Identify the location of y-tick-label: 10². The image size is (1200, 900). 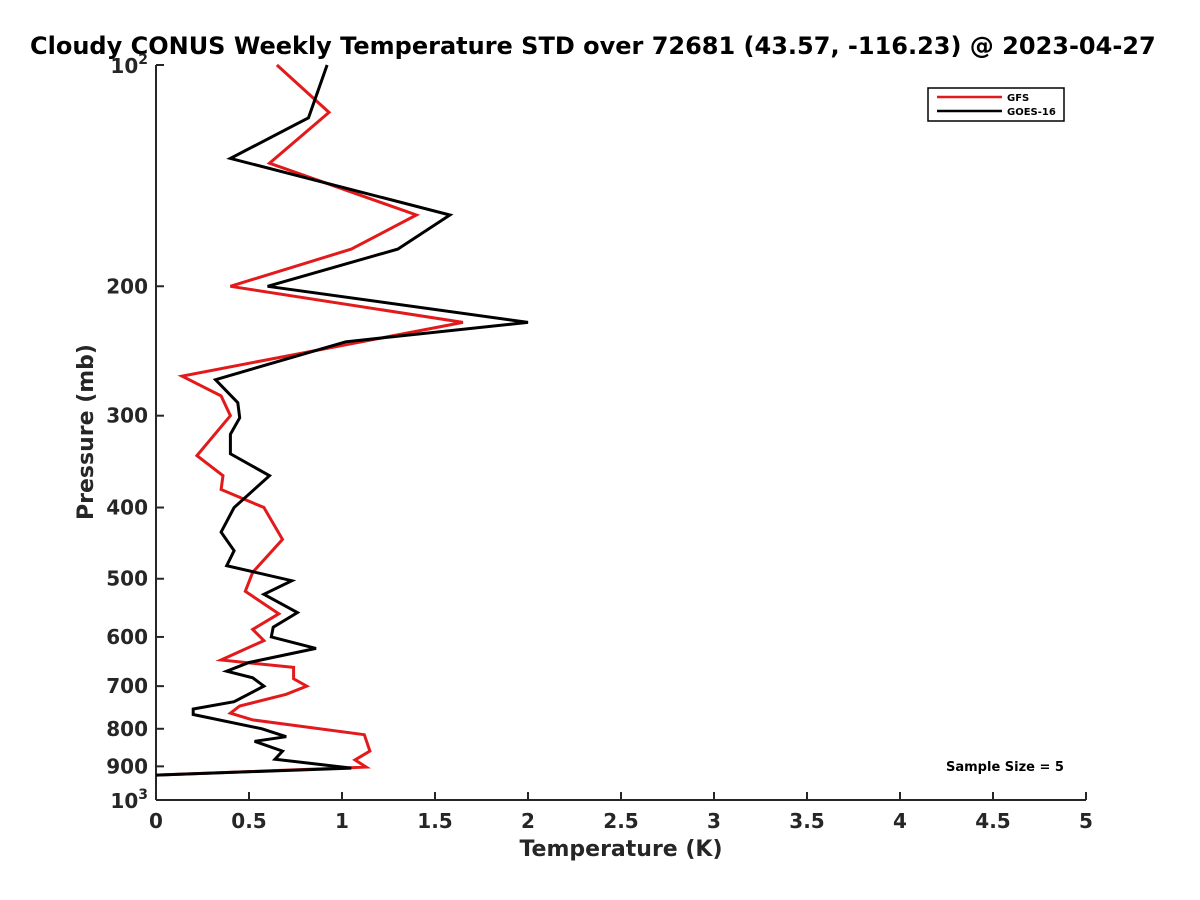
(129, 65).